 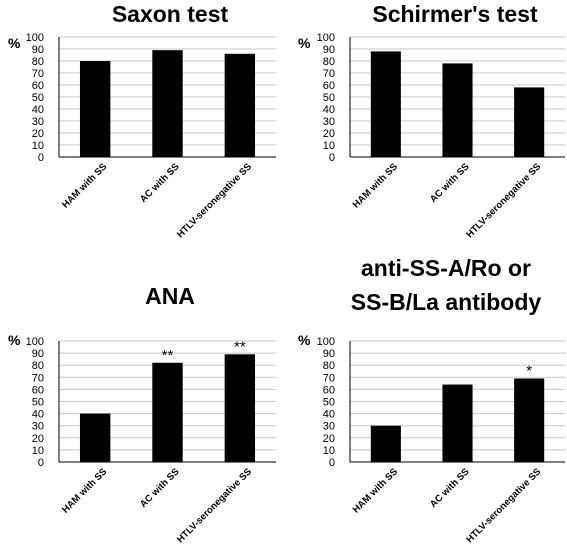 I want to click on significance-marker: *, so click(x=529, y=371).